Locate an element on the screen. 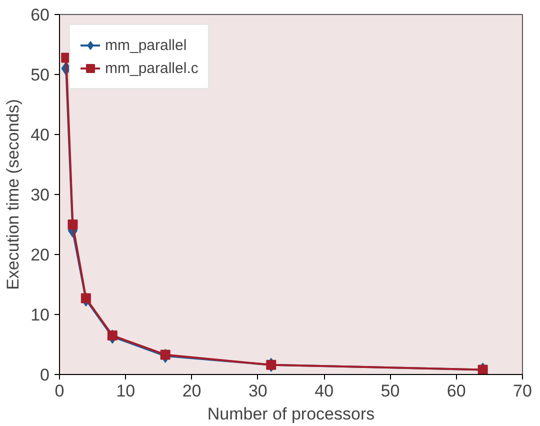  legend-label: mm_parallel is located at coordinates (146, 45).